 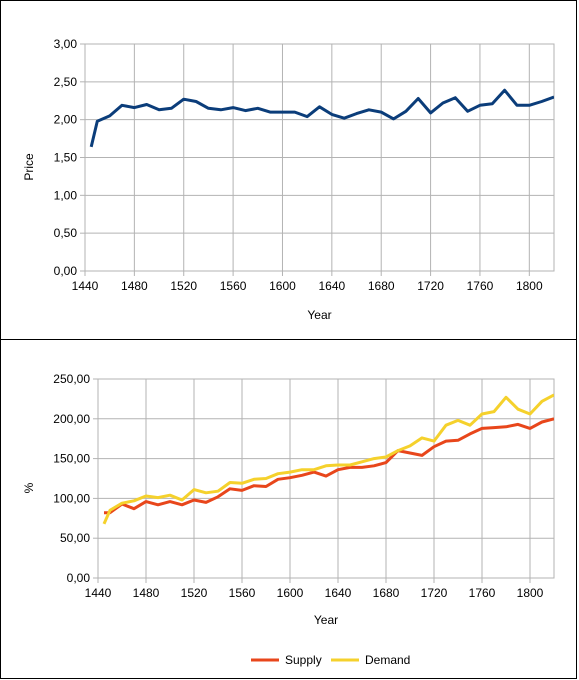 I want to click on y-tick-label: 3,00, so click(x=66, y=44).